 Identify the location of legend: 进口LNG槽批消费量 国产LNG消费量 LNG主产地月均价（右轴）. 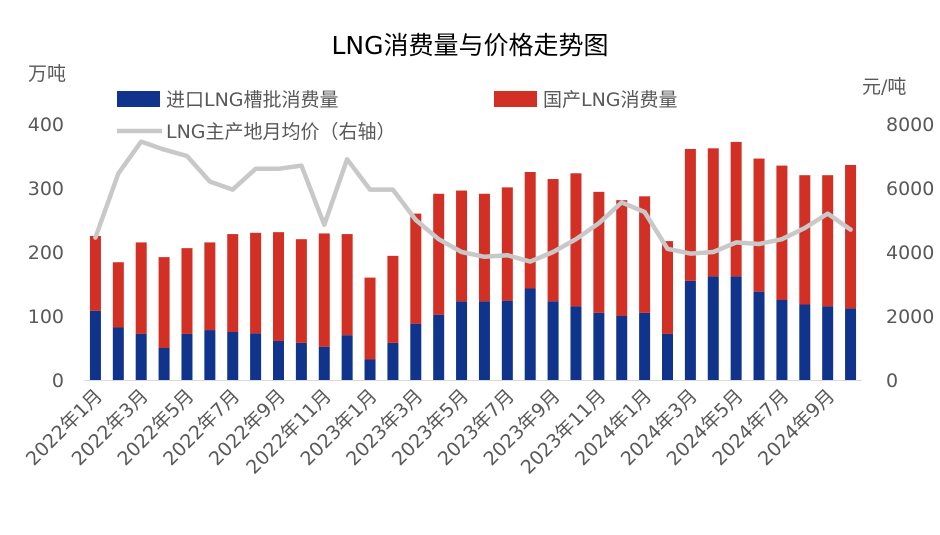
(397, 116).